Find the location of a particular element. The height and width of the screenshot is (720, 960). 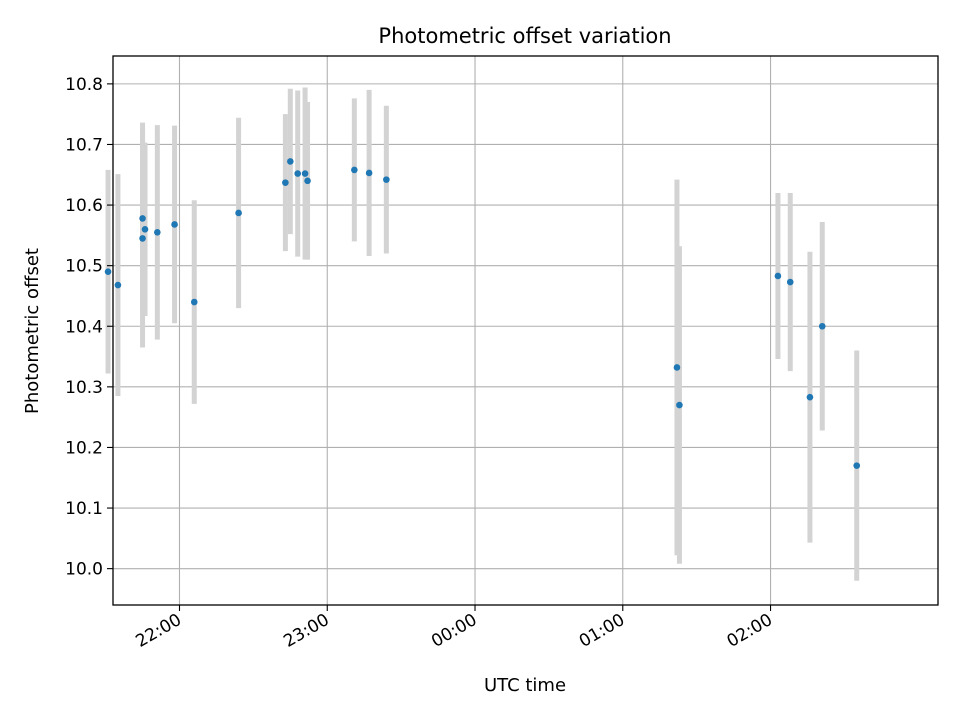

x-axis: 22:00 23:00 00:00 01:00 02:00 is located at coordinates (454, 628).